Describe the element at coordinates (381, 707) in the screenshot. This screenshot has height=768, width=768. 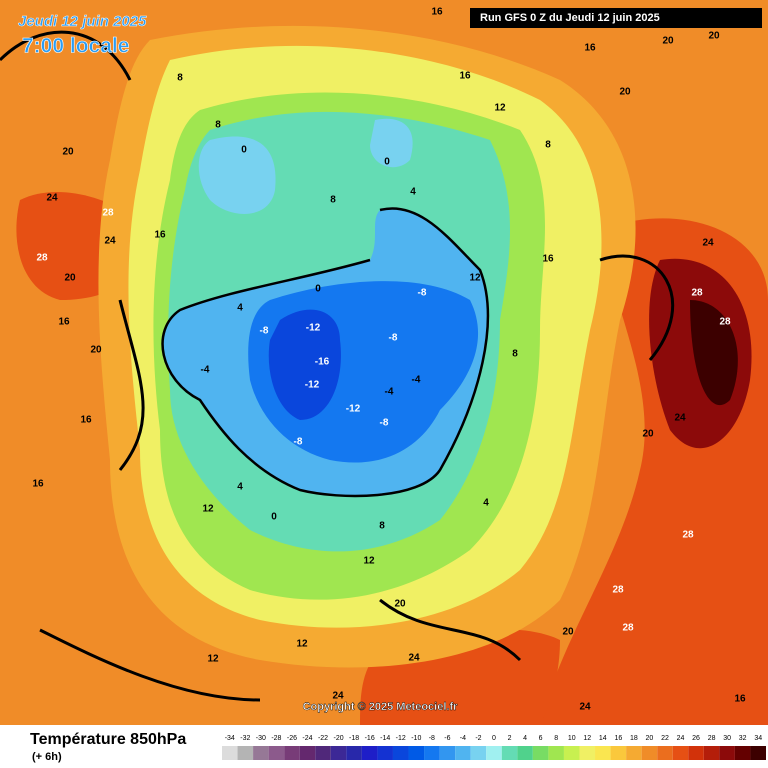
I see `copyright: Copyright © 2025 Meteociel.fr` at that location.